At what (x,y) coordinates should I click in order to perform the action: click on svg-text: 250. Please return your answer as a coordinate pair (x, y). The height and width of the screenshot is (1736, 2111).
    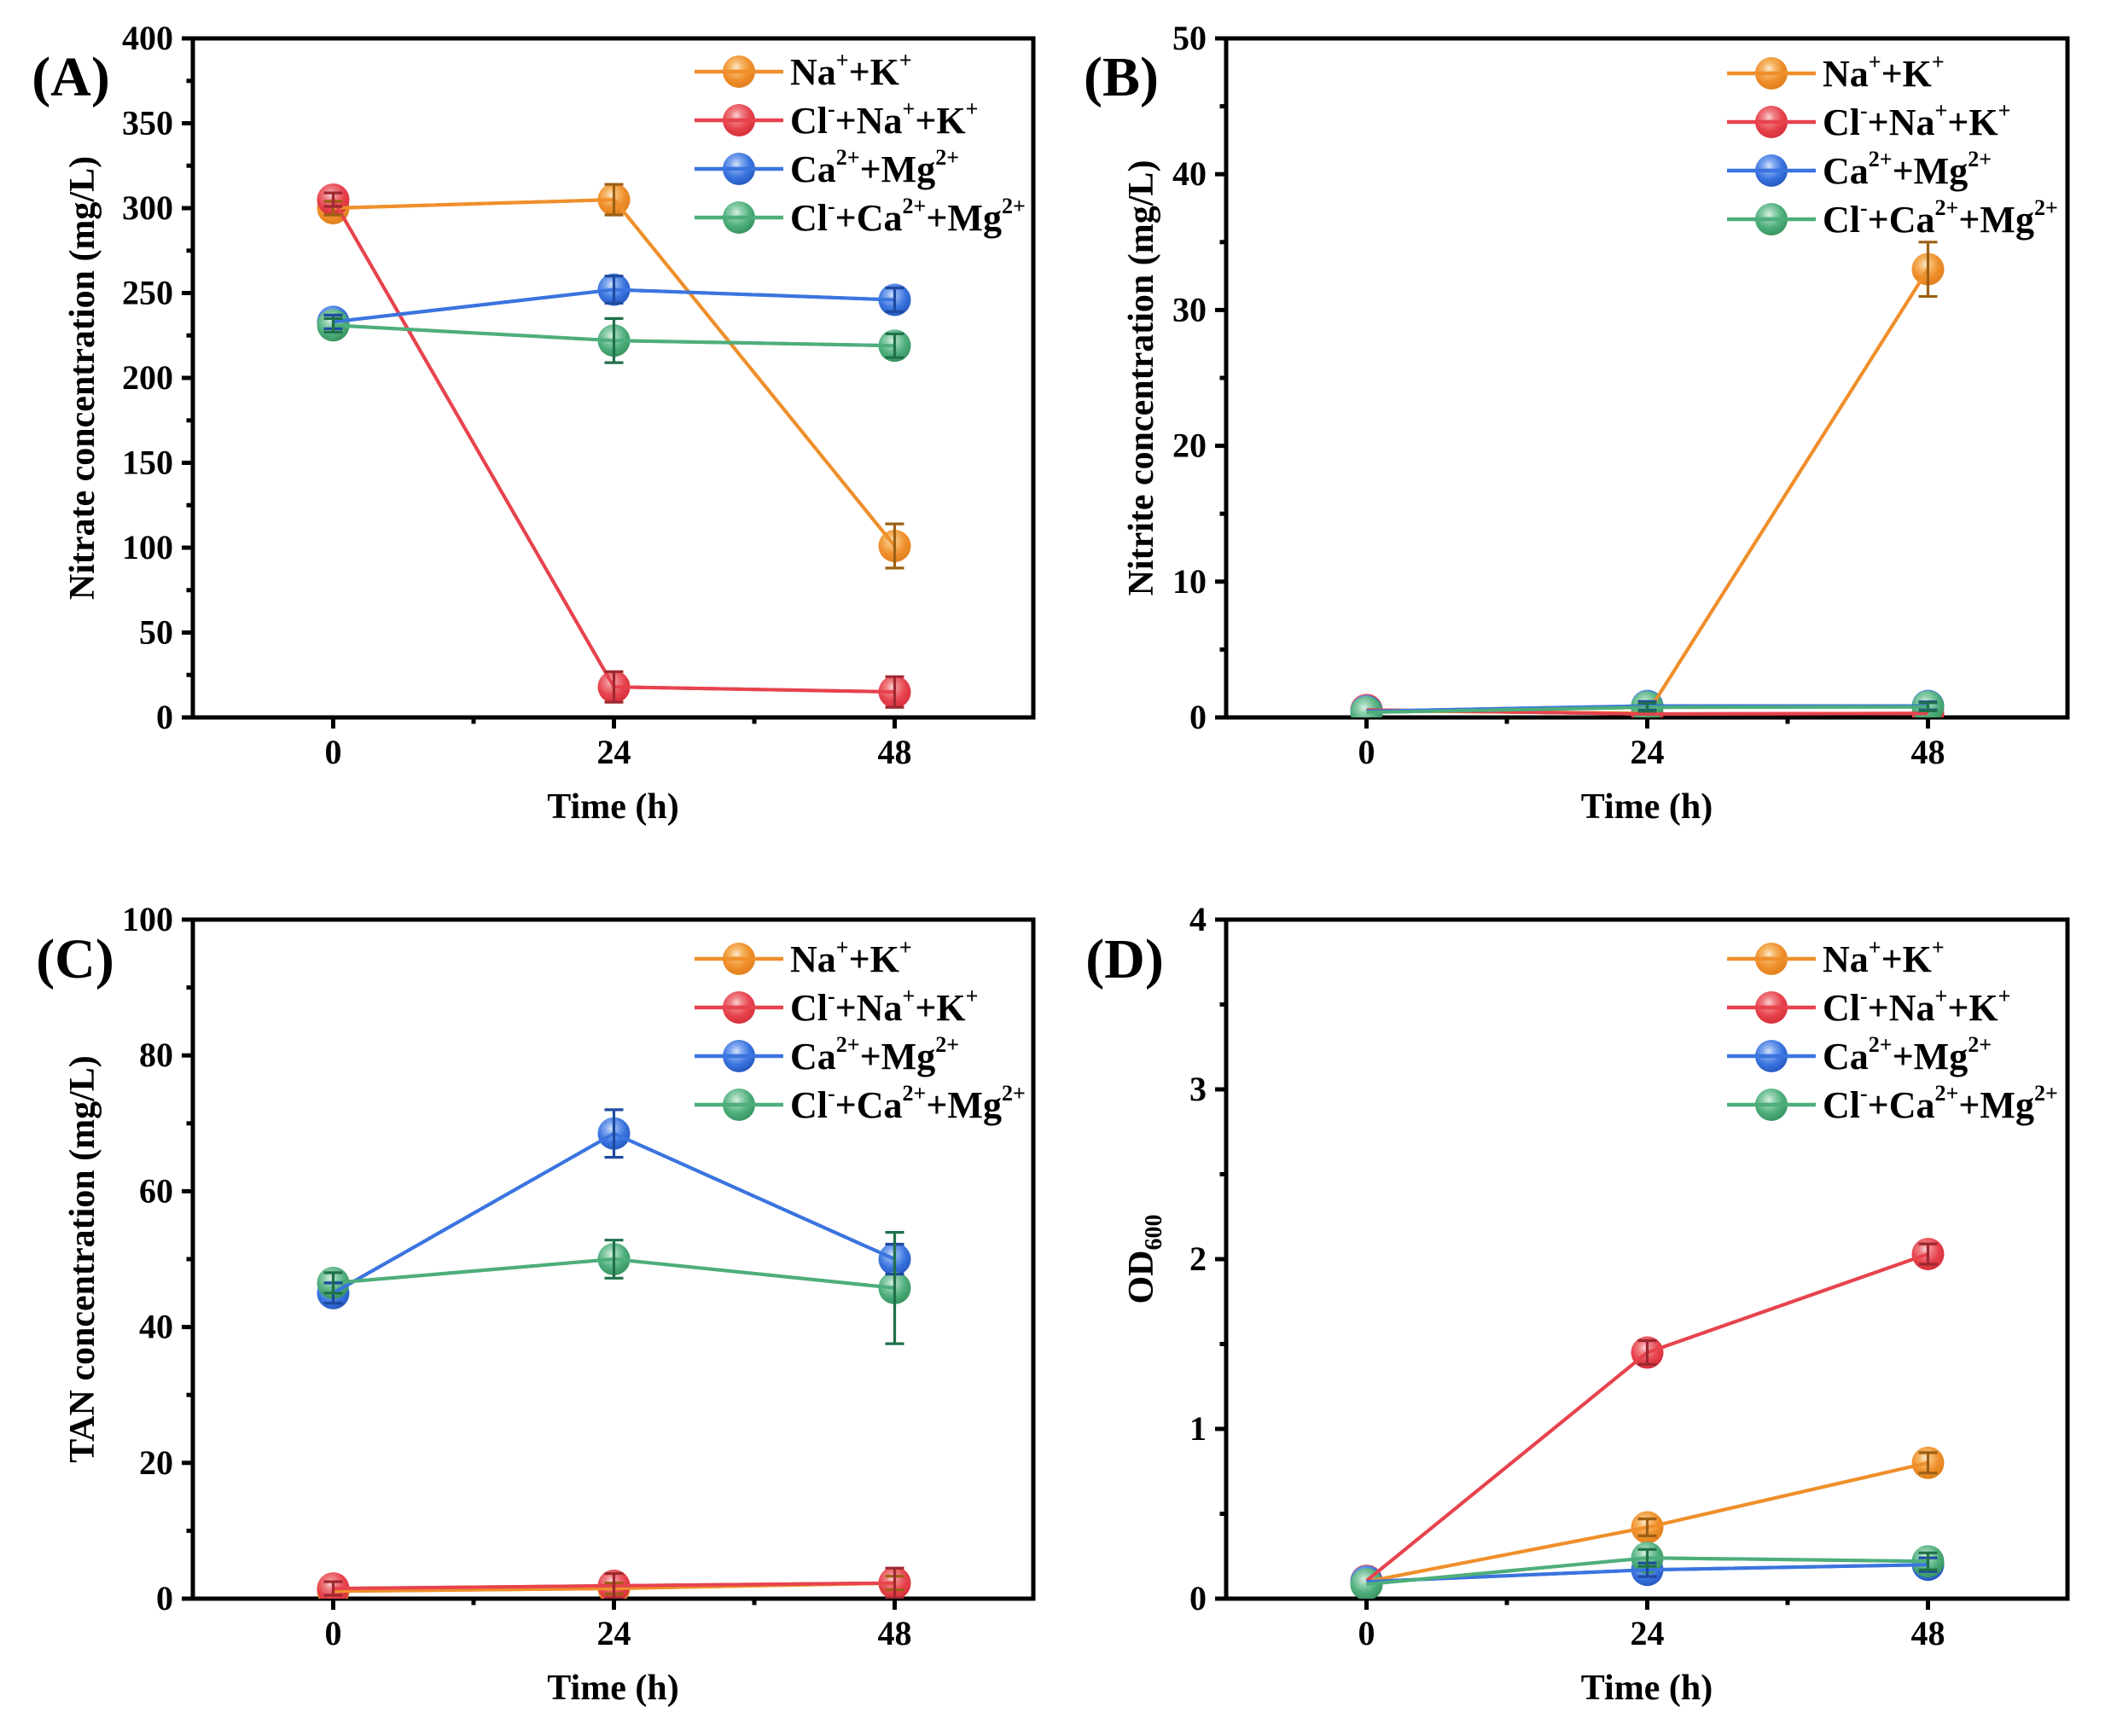
    Looking at the image, I should click on (147, 293).